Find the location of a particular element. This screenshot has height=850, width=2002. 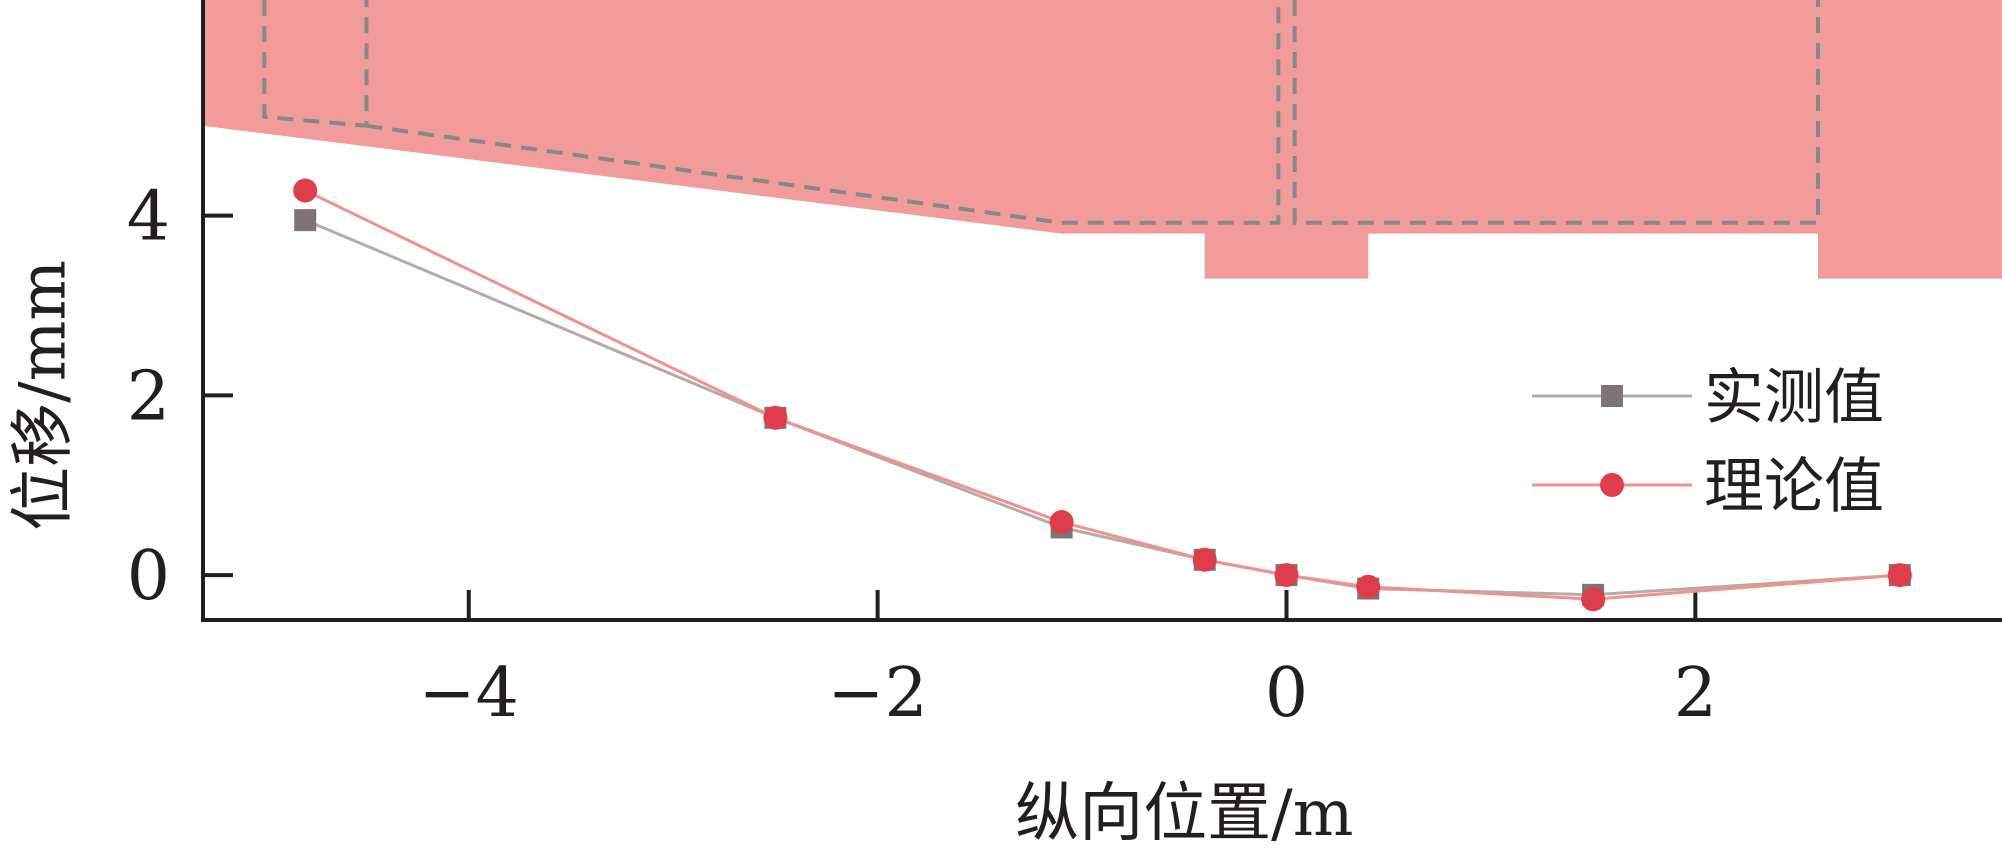

legend-label: 理论值 is located at coordinates (1794, 487).